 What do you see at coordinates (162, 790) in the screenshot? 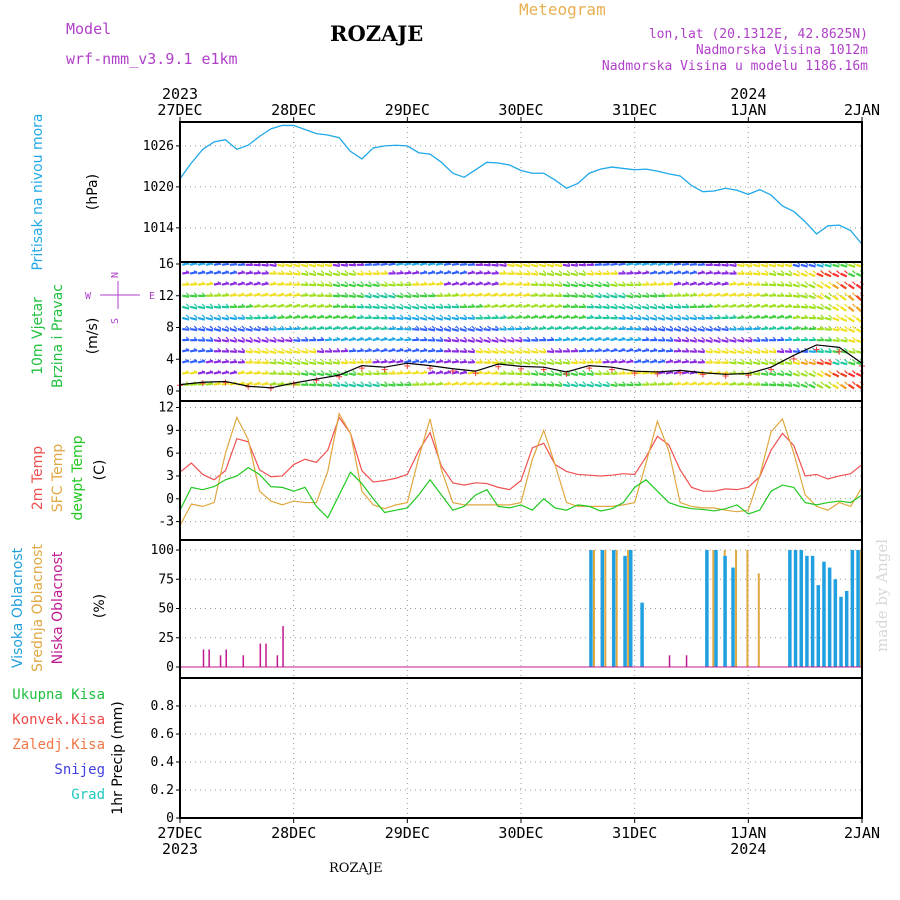
I see `y-tick-label: 0.2` at bounding box center [162, 790].